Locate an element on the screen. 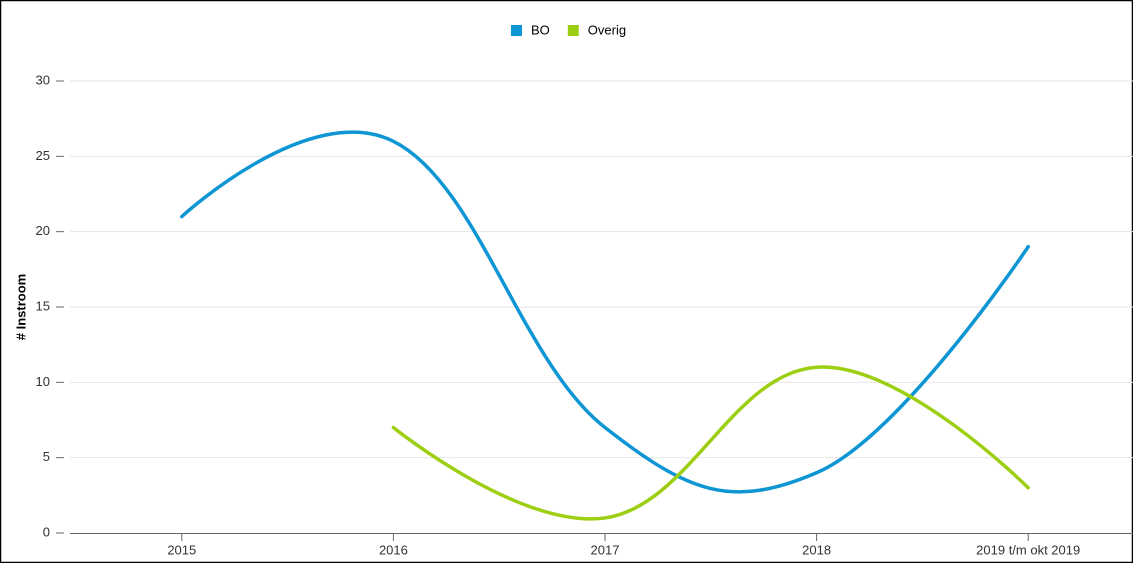 The height and width of the screenshot is (563, 1133). x-tick-label: 2016 is located at coordinates (393, 549).